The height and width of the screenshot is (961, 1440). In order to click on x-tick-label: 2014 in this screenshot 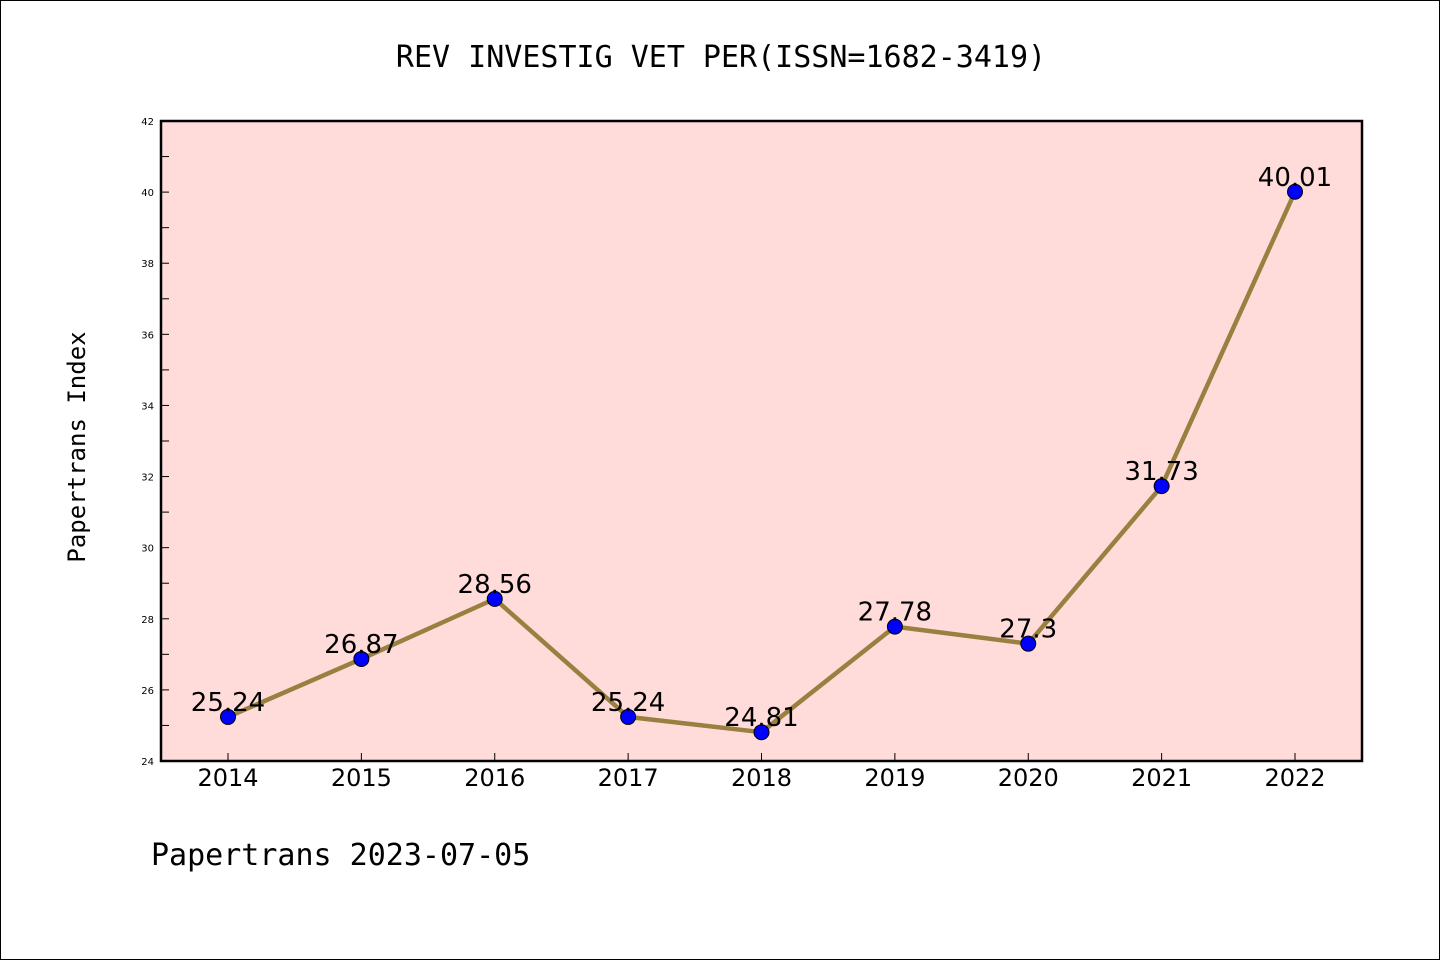, I will do `click(227, 778)`.